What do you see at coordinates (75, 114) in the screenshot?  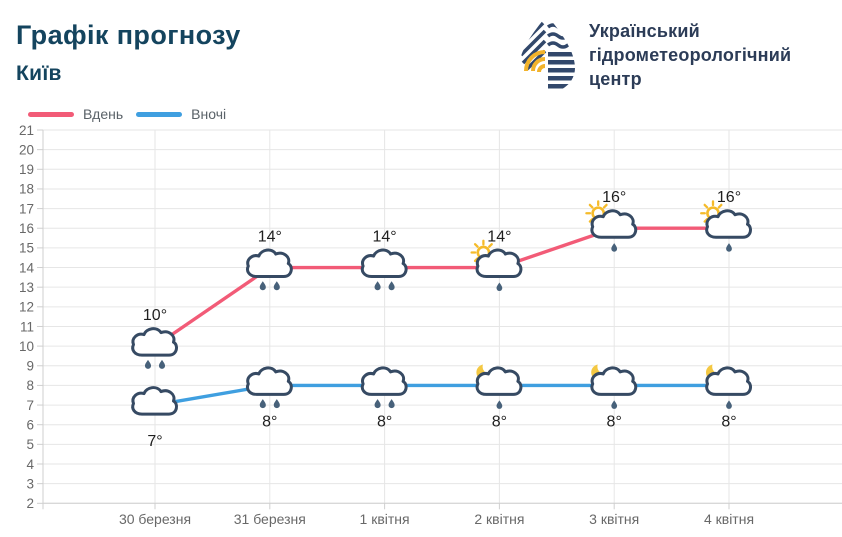 I see `legend-item-day: Вдень` at bounding box center [75, 114].